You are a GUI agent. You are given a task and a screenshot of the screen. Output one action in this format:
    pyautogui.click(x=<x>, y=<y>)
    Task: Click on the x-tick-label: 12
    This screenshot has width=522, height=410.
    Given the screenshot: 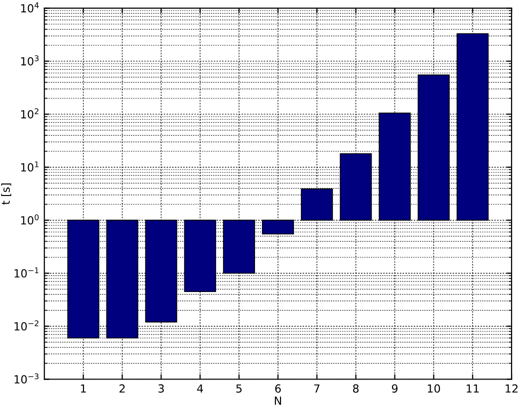 What is the action you would take?
    pyautogui.click(x=512, y=388)
    